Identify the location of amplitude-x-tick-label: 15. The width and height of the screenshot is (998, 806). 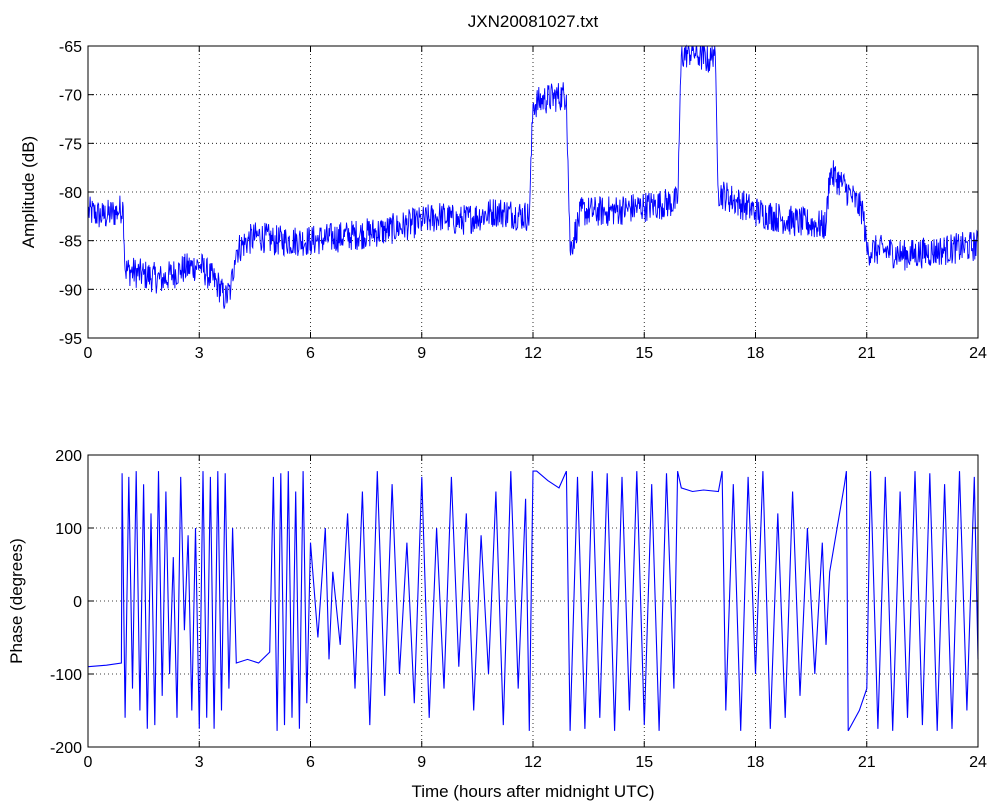
(644, 353).